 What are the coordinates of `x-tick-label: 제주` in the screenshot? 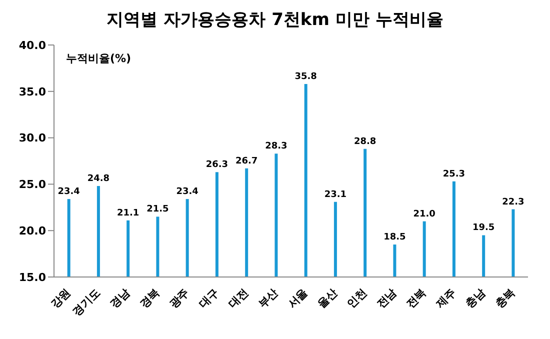 It's located at (445, 299).